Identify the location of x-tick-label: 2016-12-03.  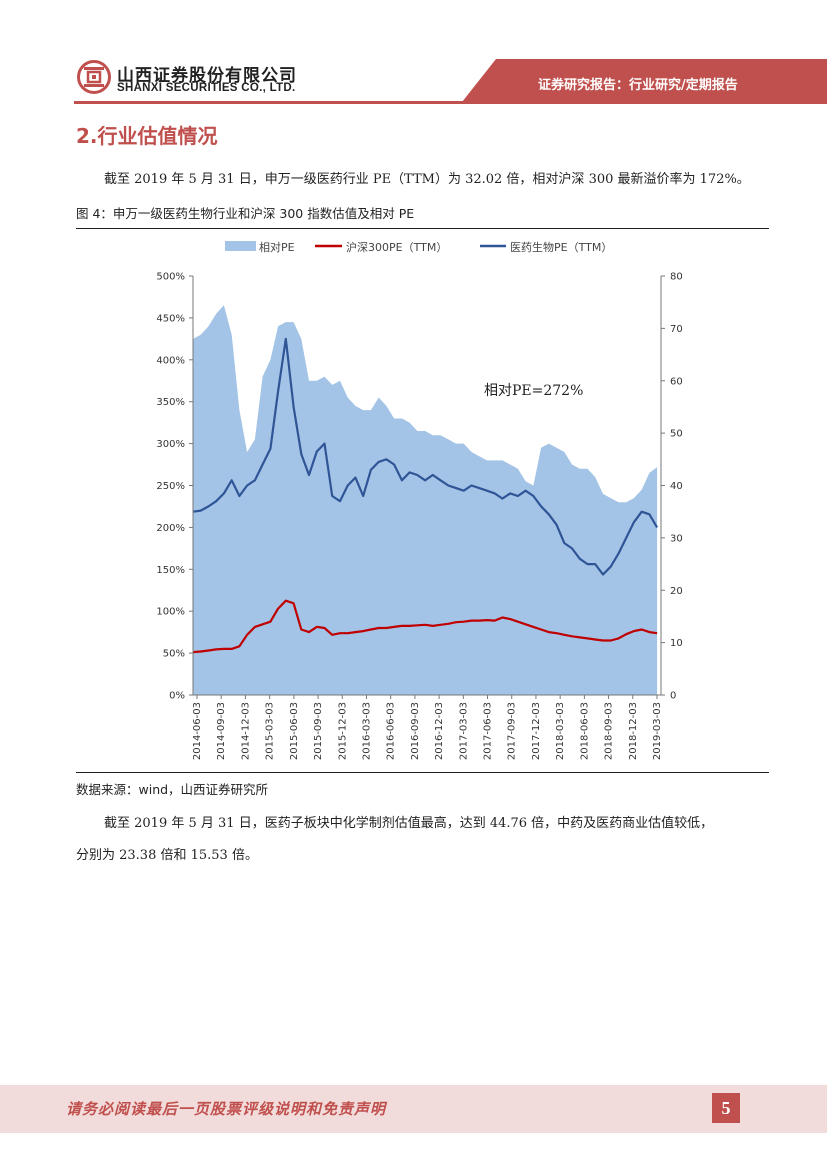
(439, 731).